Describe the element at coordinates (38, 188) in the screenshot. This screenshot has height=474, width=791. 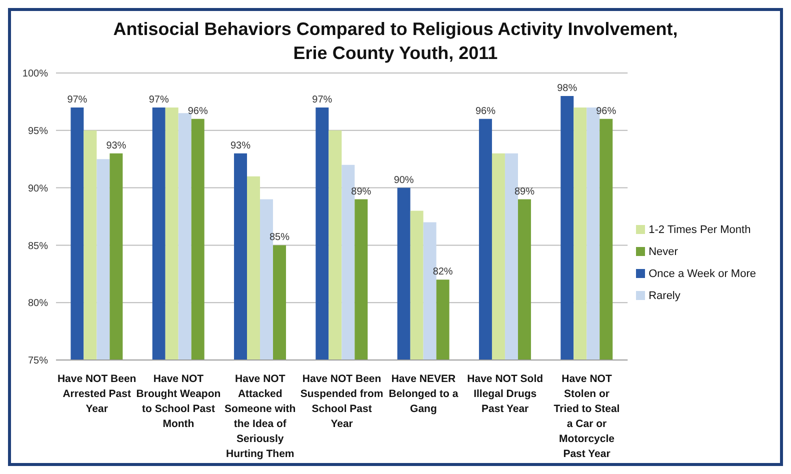
I see `y-tick-label: 90%` at that location.